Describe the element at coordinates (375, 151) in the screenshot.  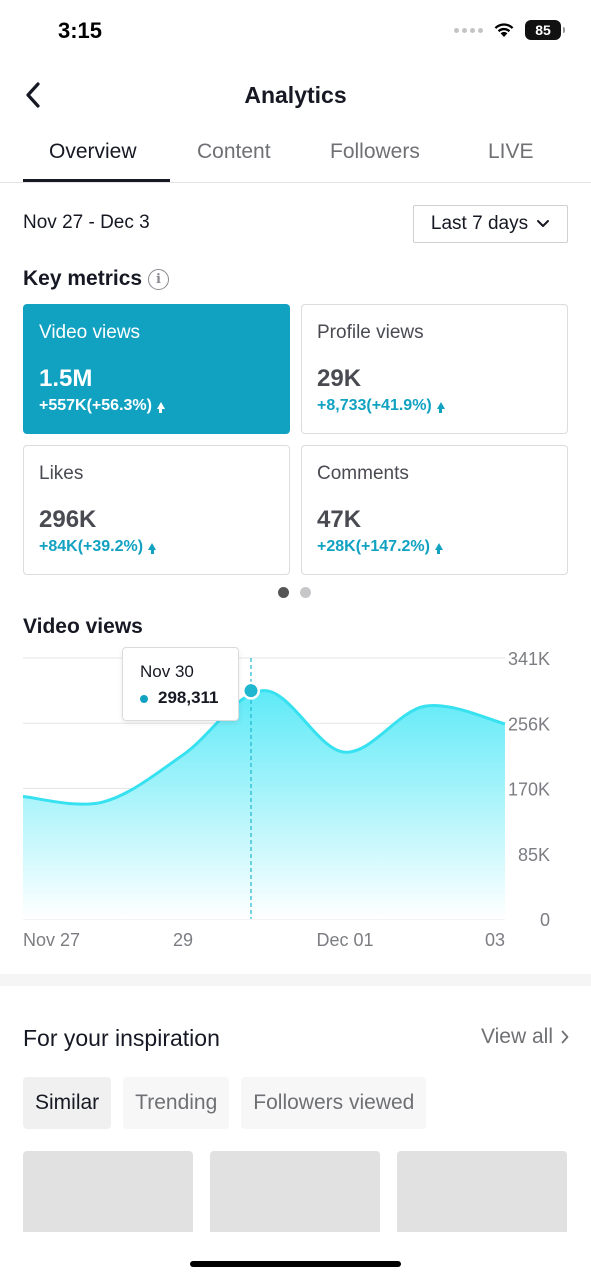
I see `tab-followers: Followers` at that location.